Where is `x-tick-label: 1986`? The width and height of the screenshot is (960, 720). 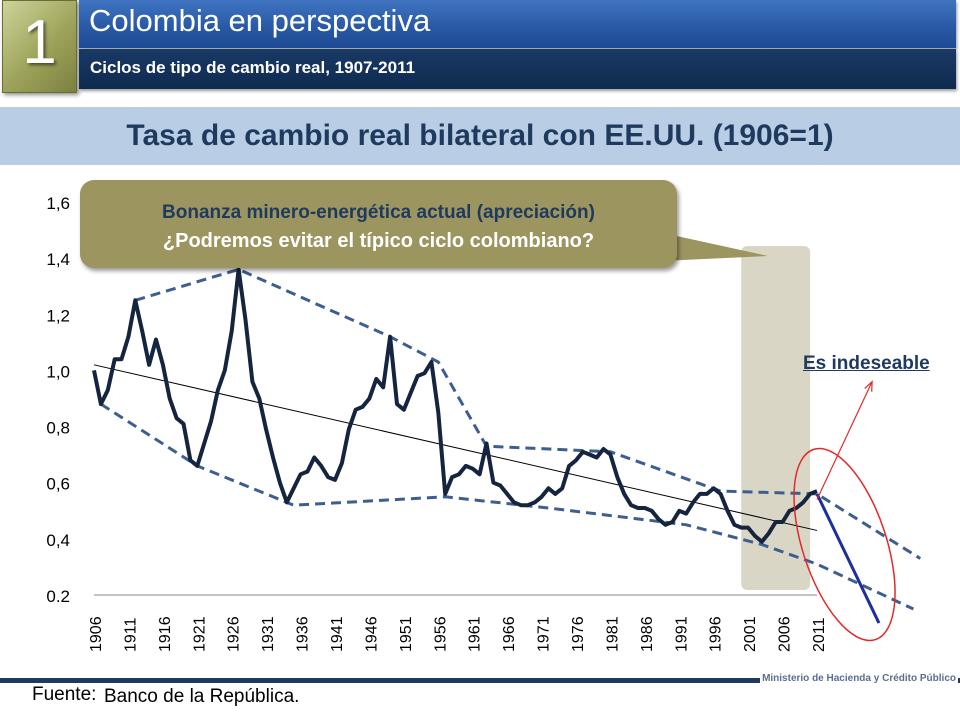
x-tick-label: 1986 is located at coordinates (647, 634).